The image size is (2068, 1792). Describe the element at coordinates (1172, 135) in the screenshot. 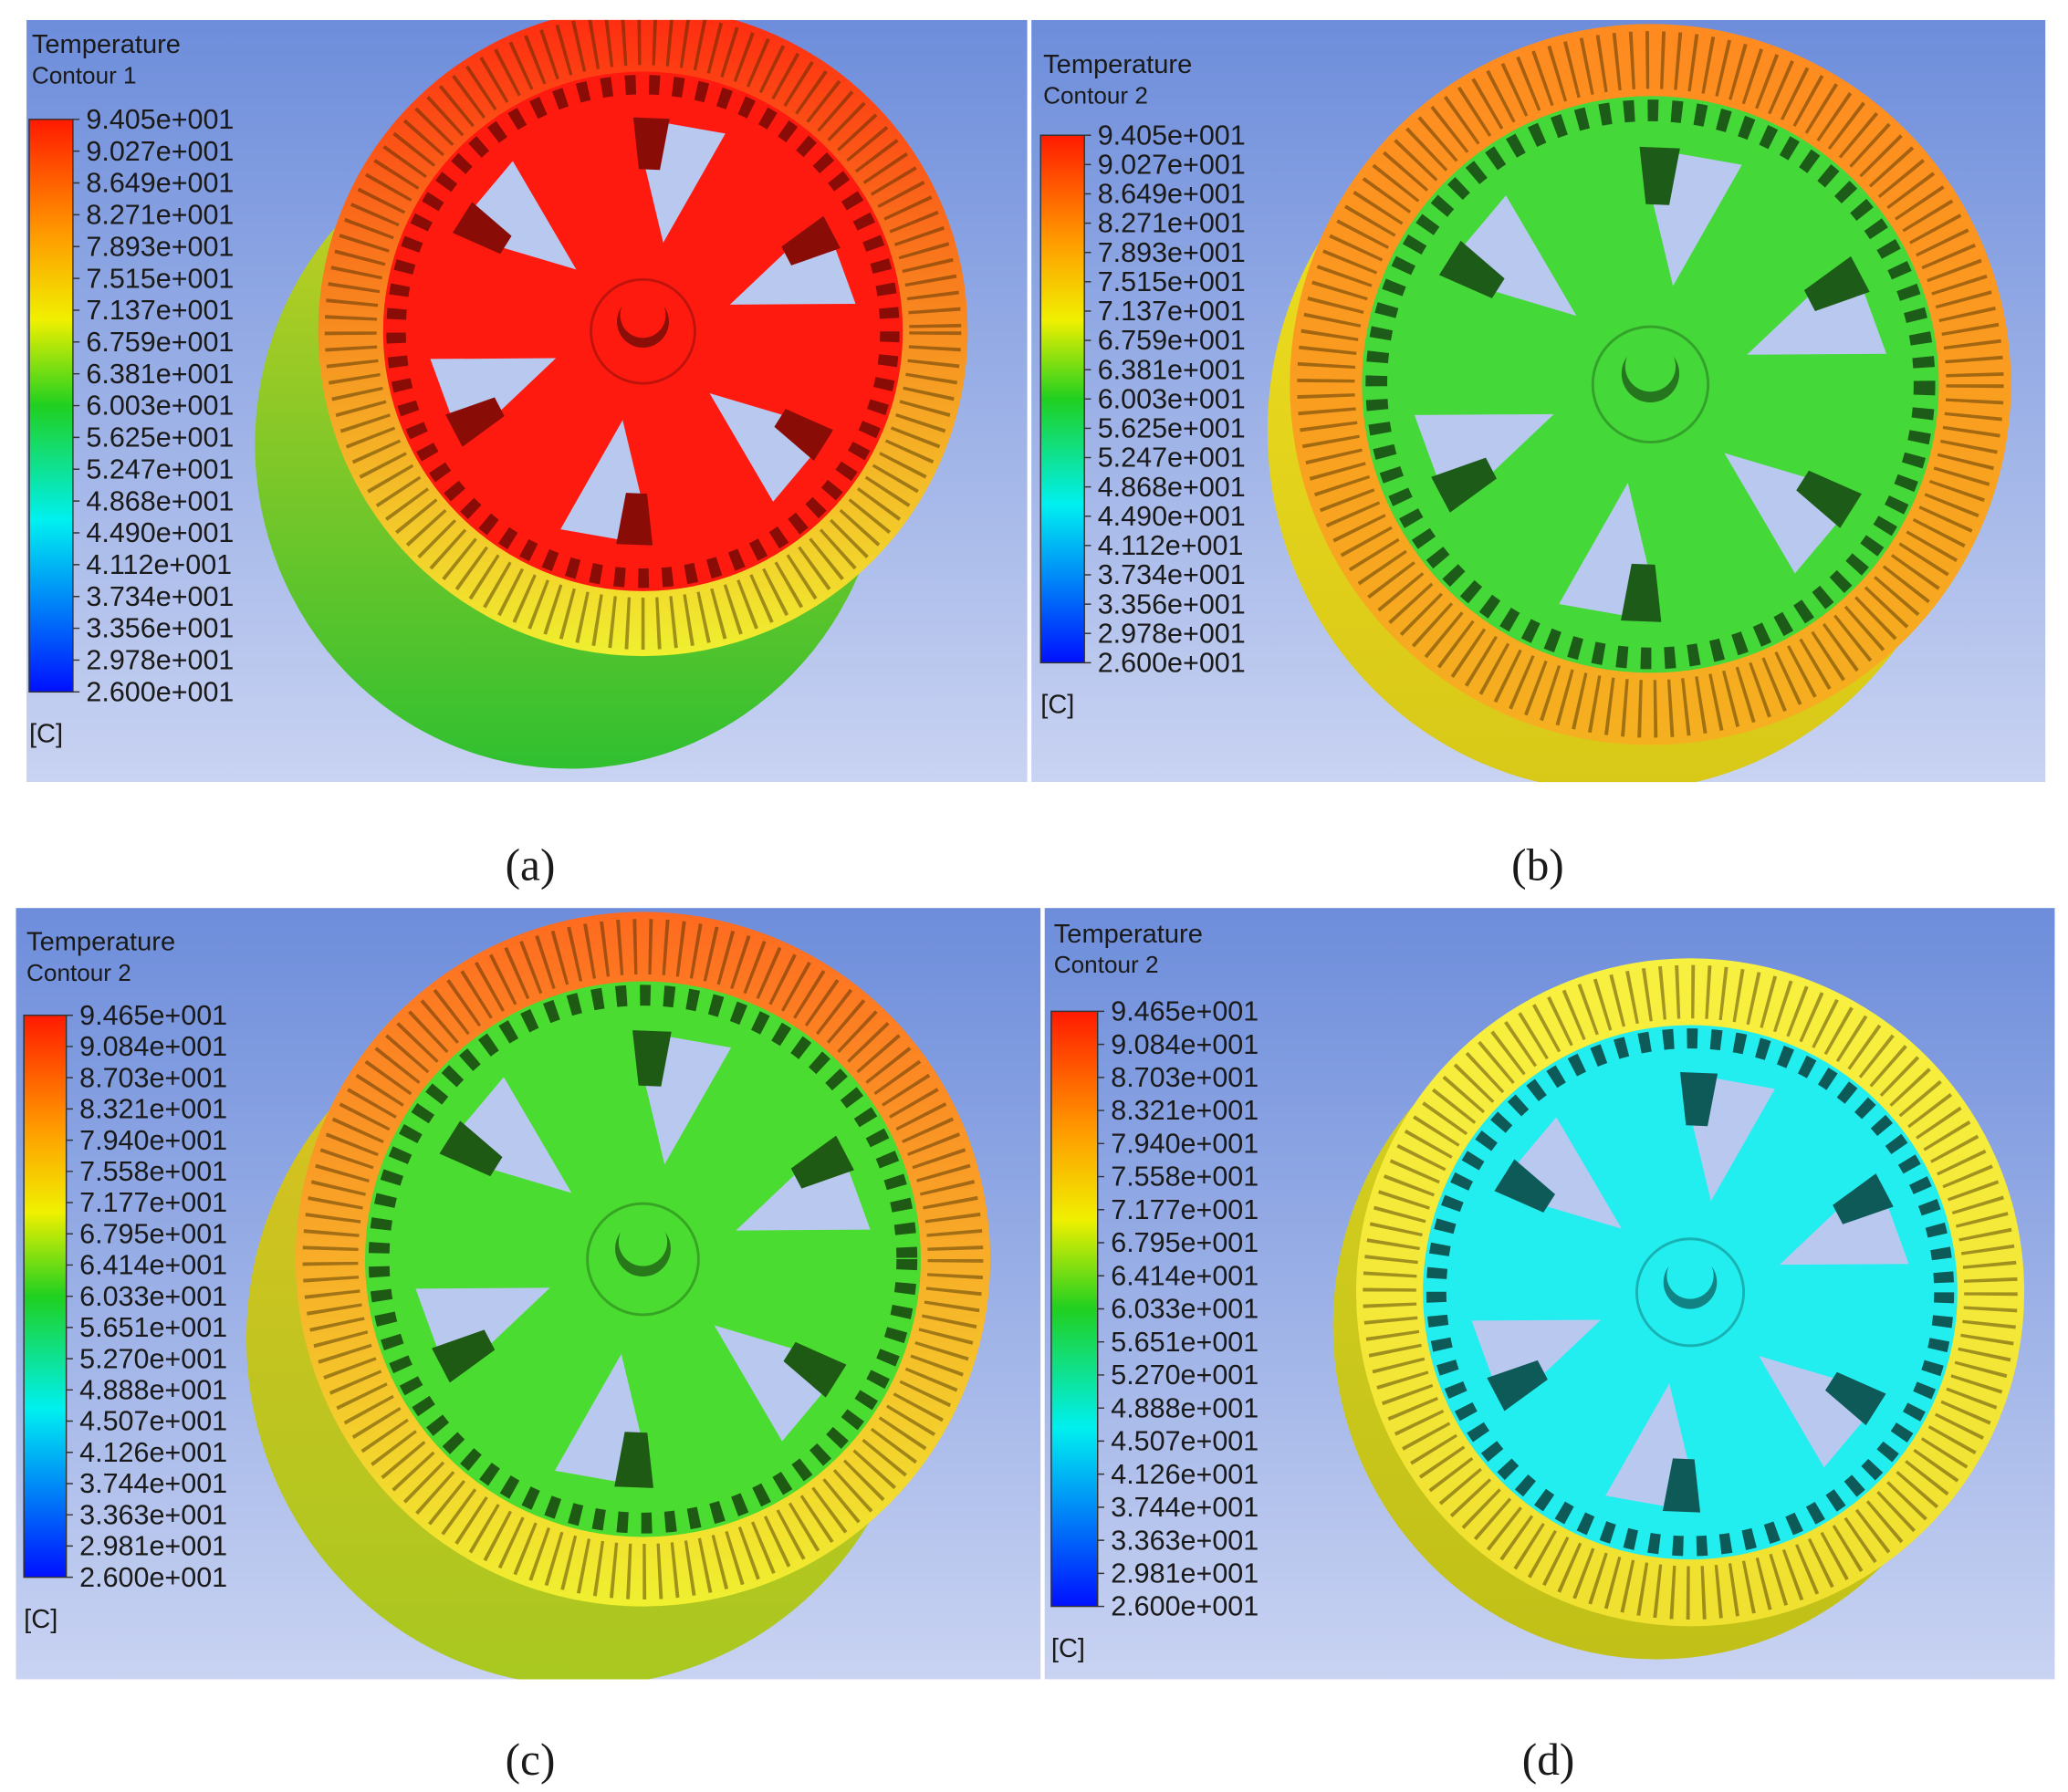

I see `legend-label: 9.405e+001` at that location.